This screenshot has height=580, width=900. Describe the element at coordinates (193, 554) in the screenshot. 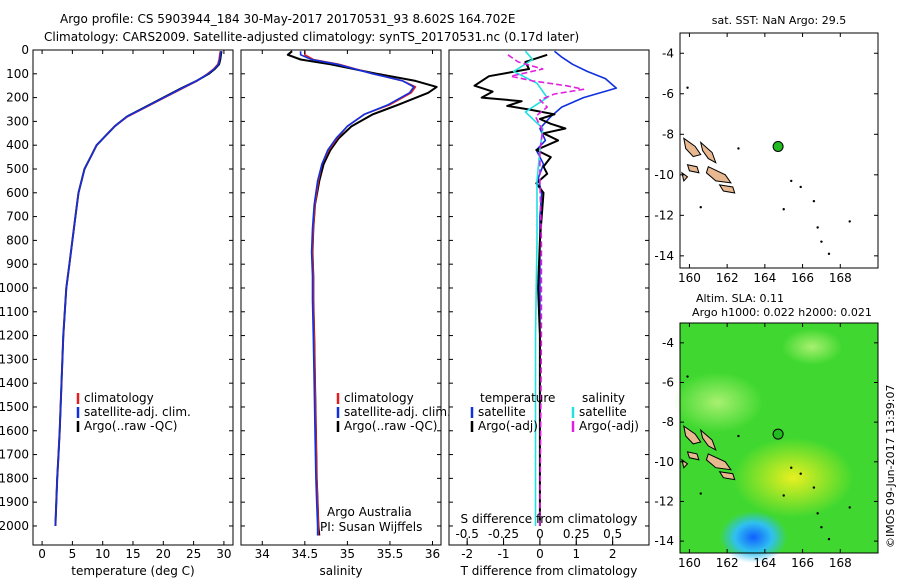

I see `temperature-x-tick-label: 25` at that location.